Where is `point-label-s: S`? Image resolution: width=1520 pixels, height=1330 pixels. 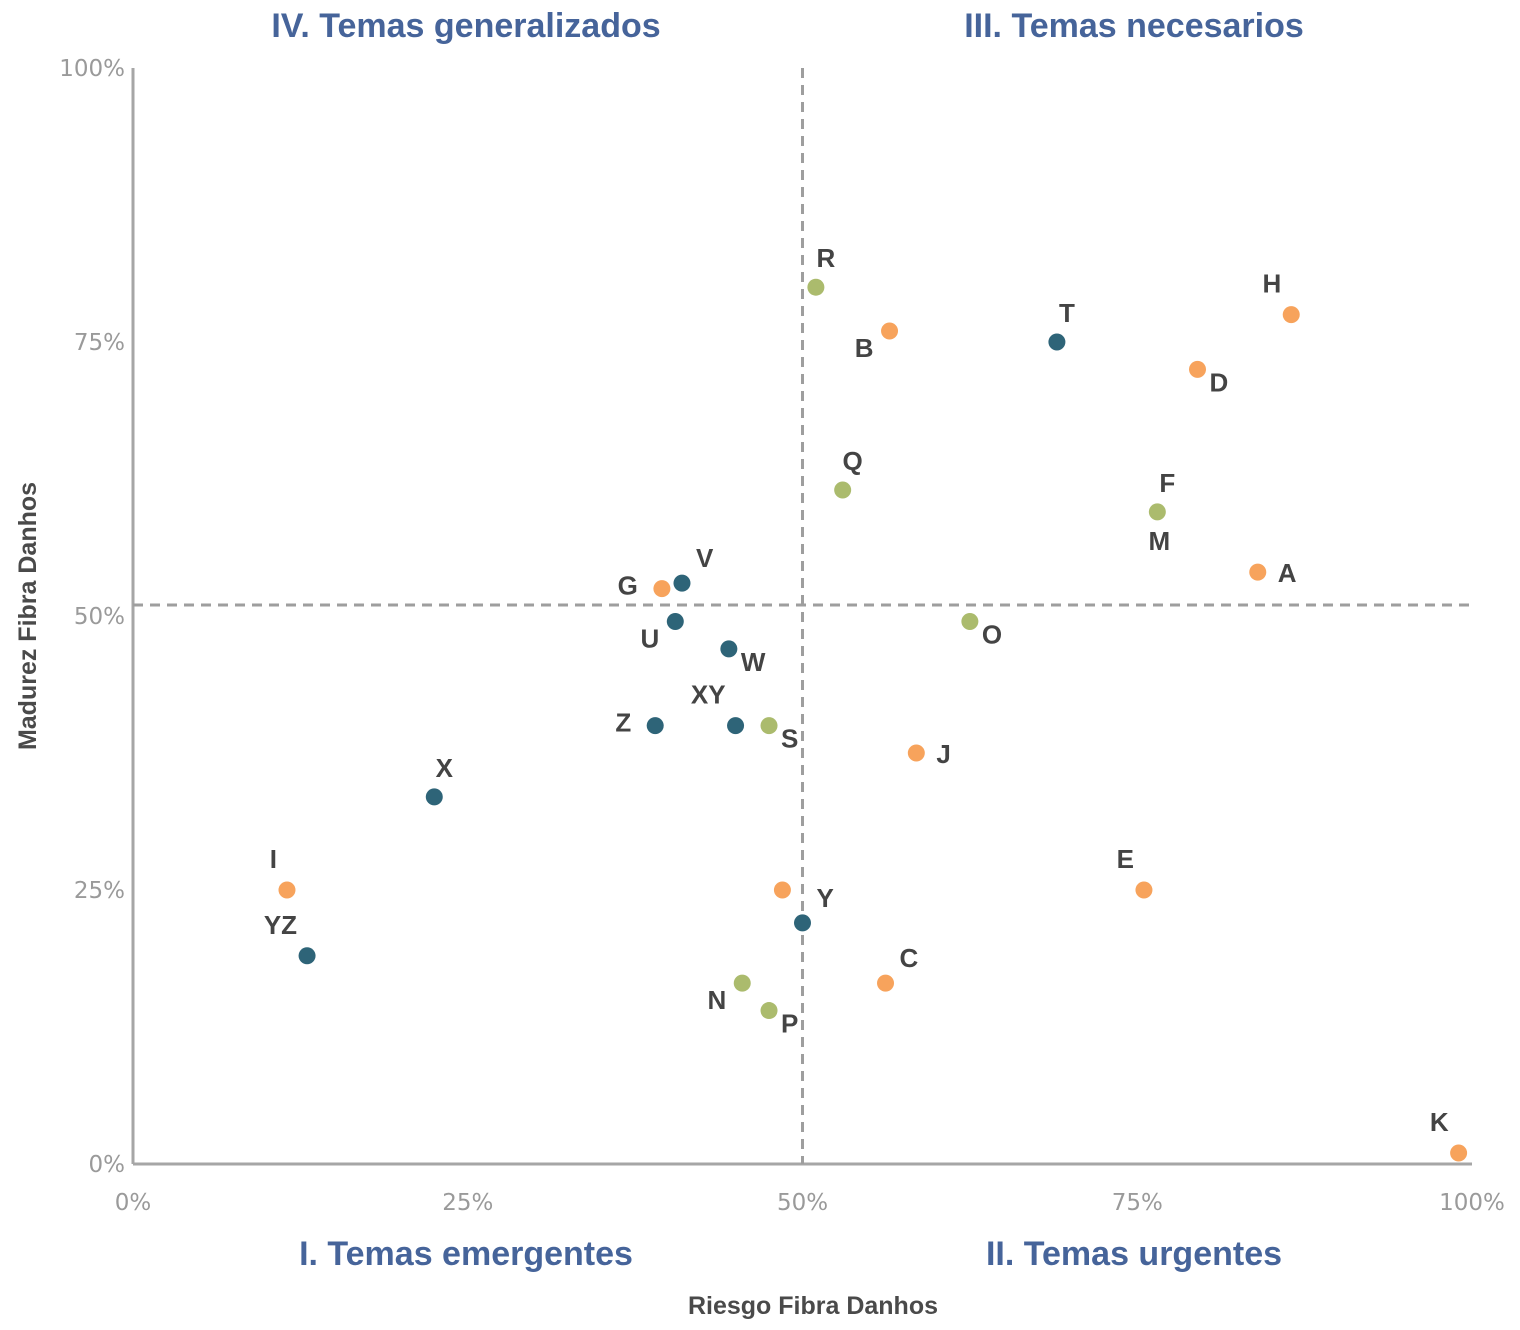 point-label-s: S is located at coordinates (789, 739).